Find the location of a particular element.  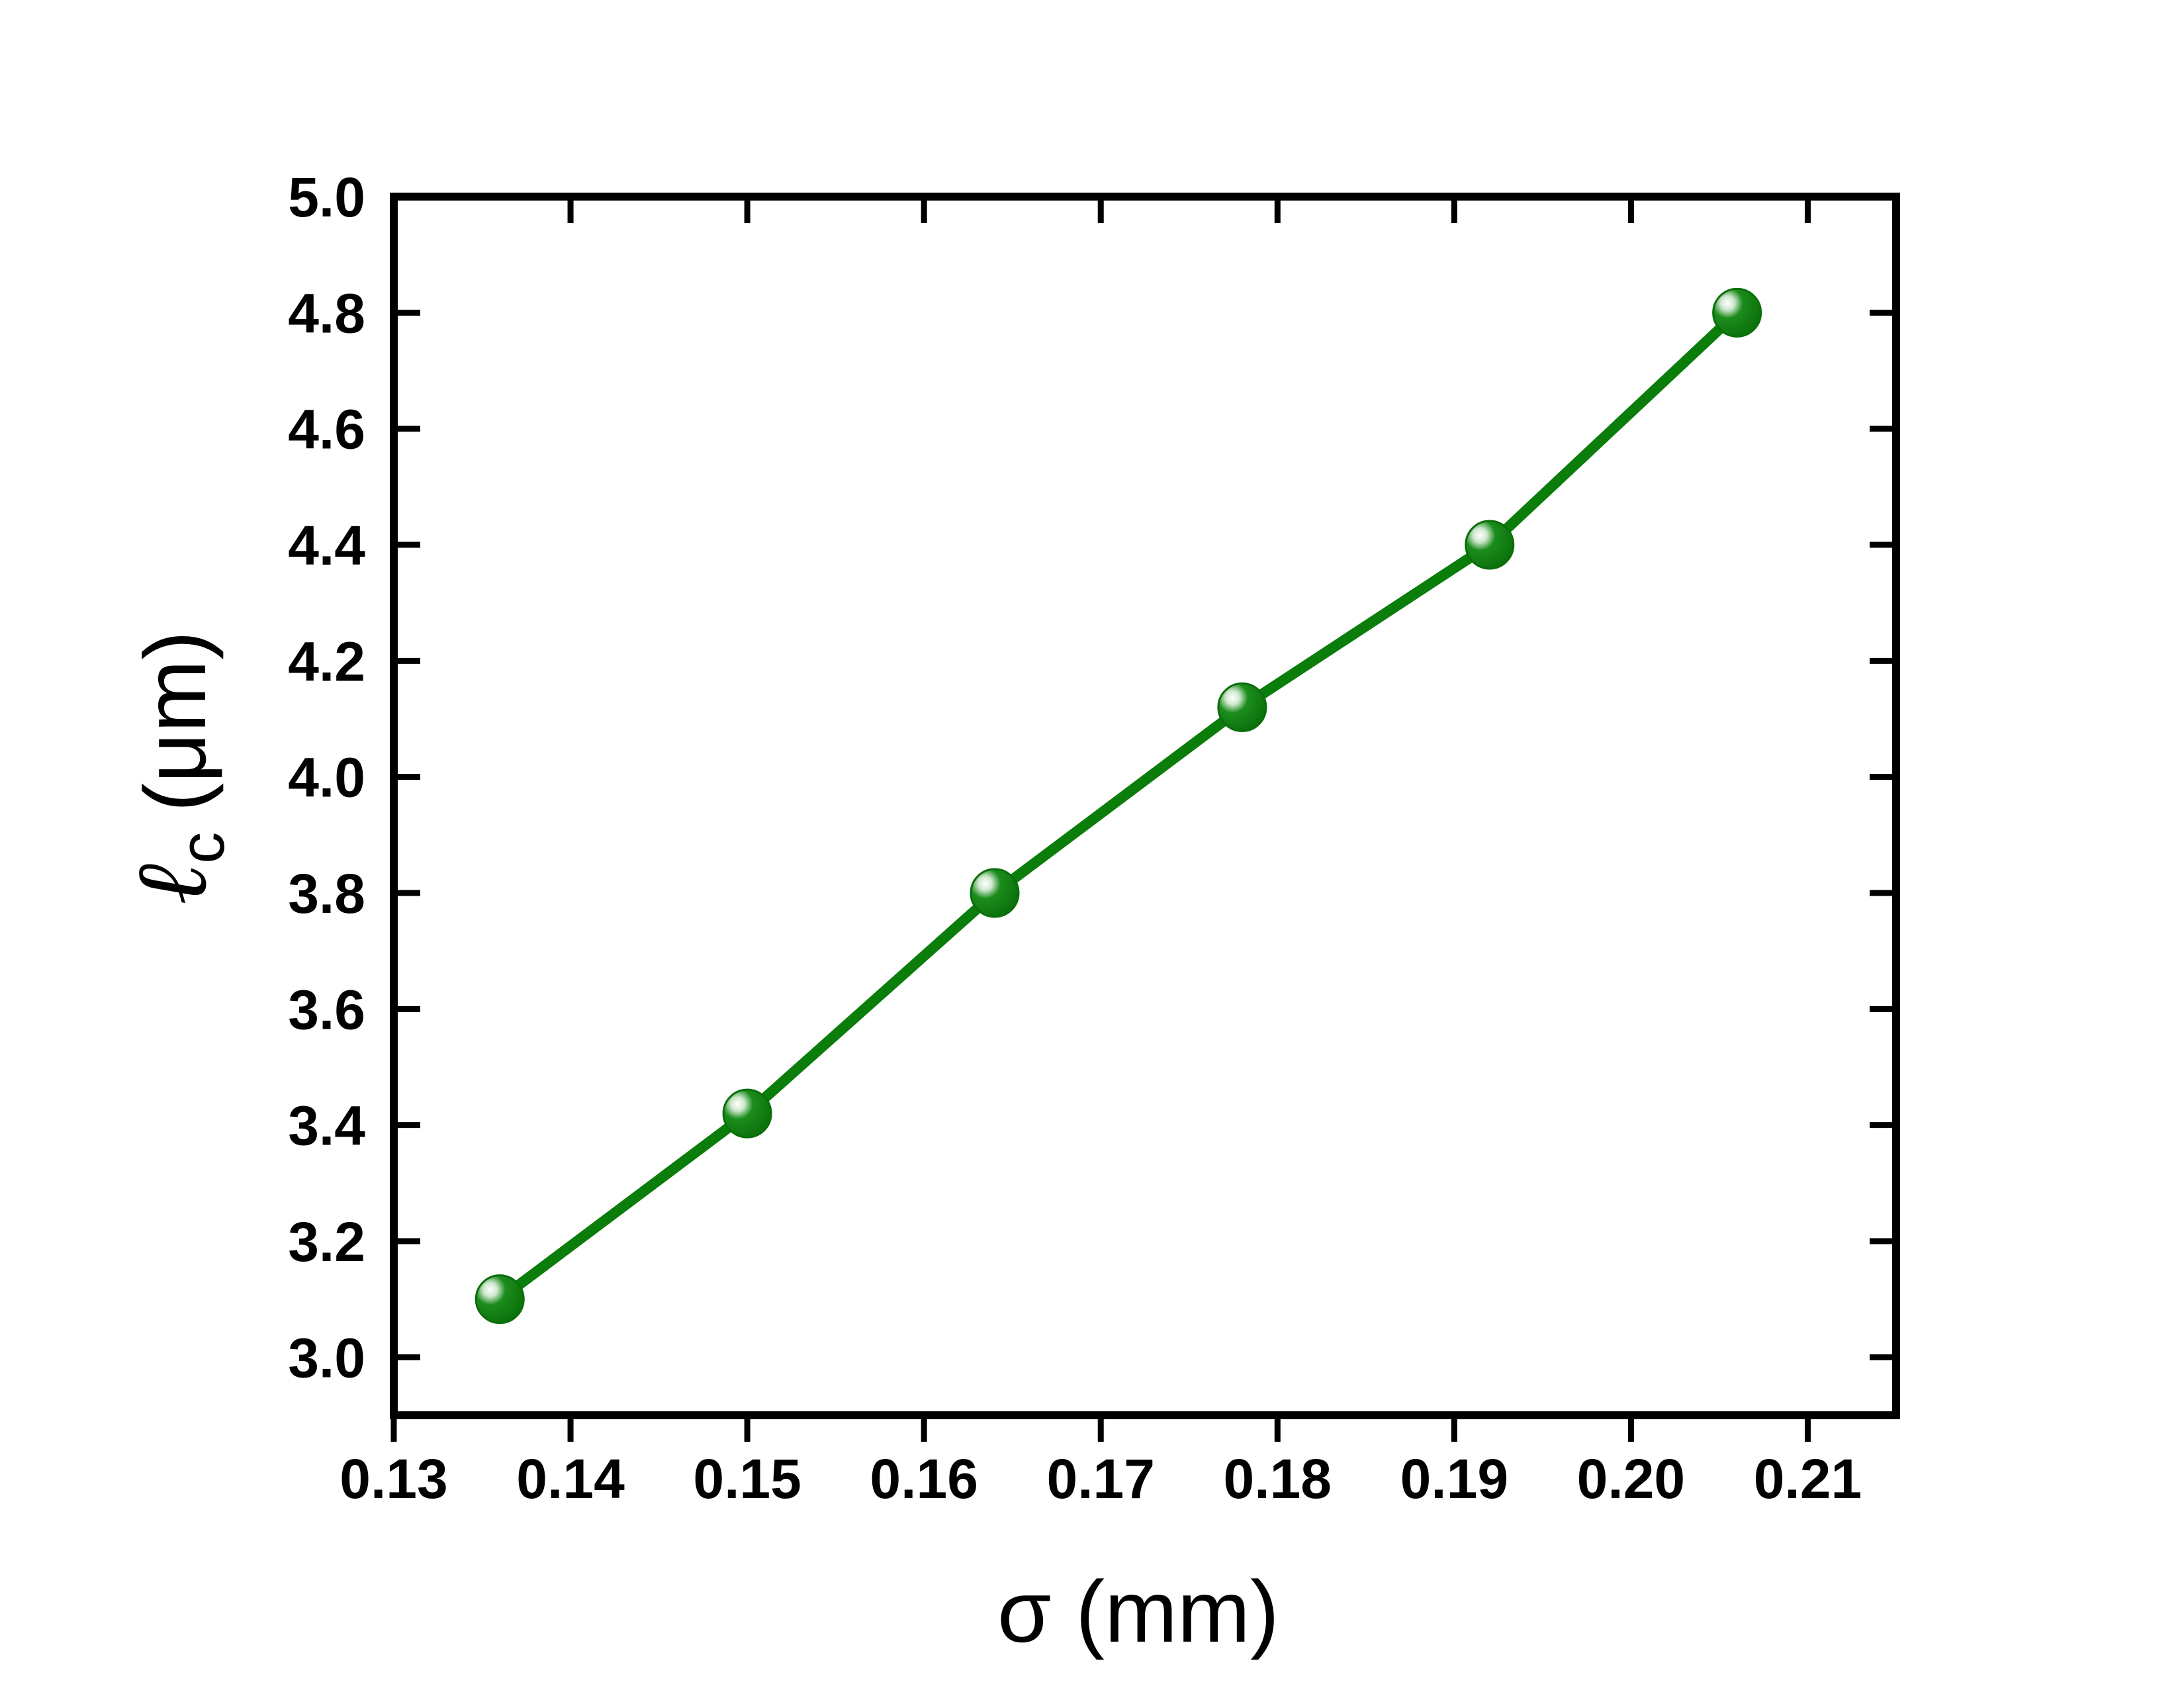

x-tick-label: 0.21 is located at coordinates (1808, 1479).